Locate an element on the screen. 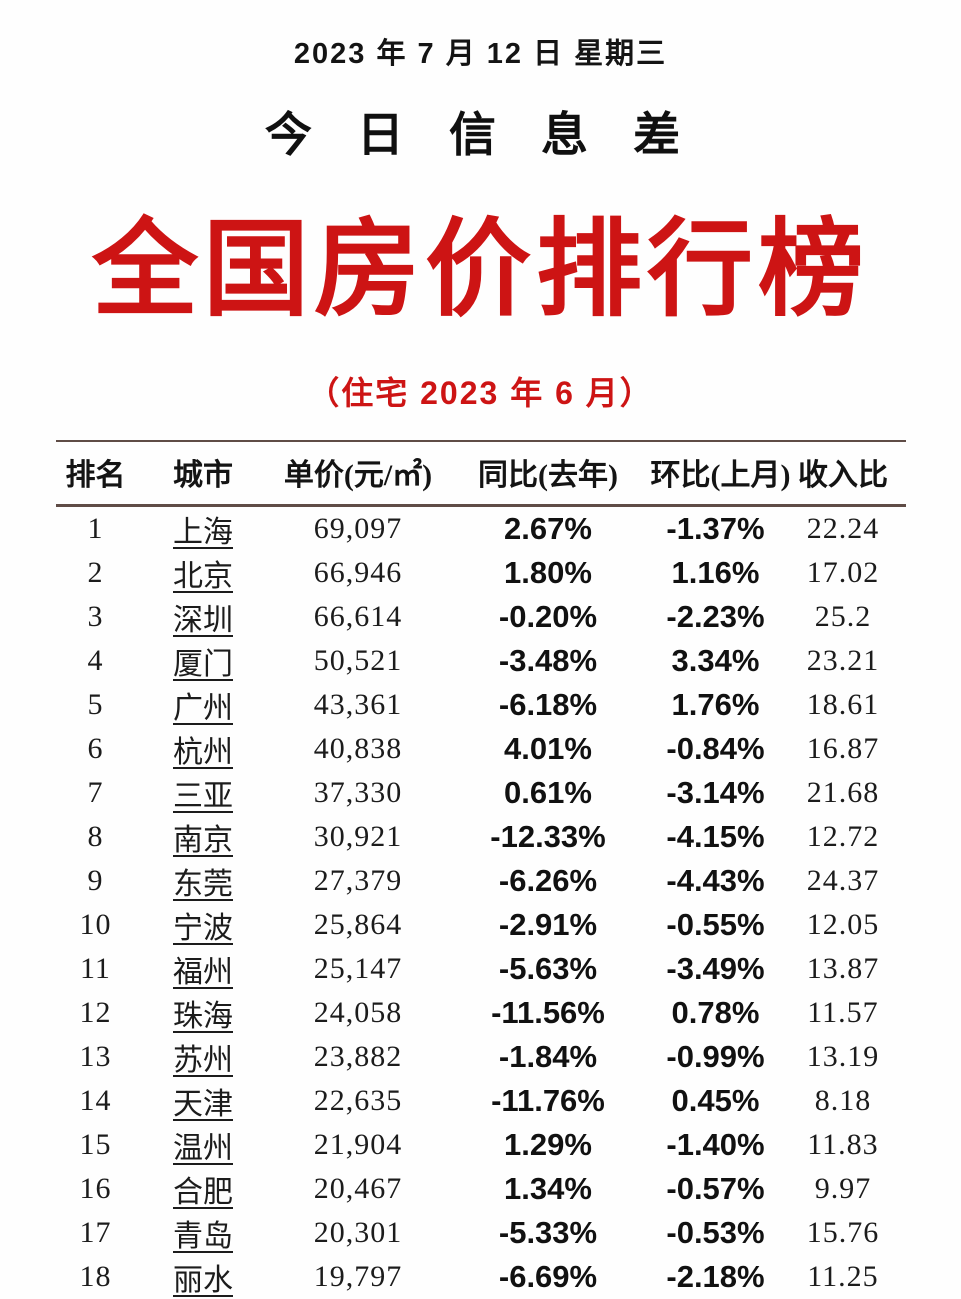 The height and width of the screenshot is (1299, 961). unit-price-cell: 23,882 is located at coordinates (358, 1056).